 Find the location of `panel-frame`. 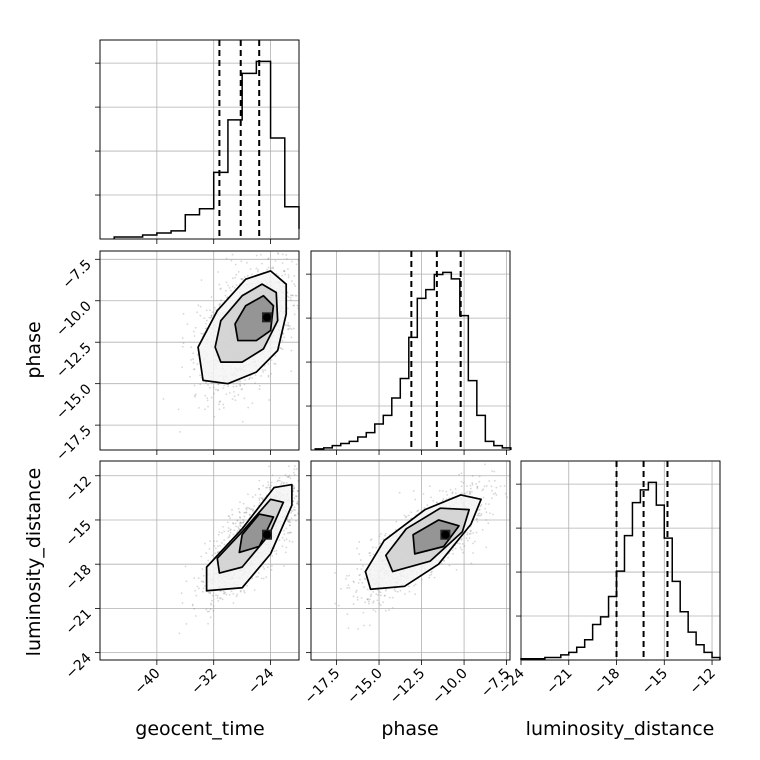

panel-frame is located at coordinates (620, 560).